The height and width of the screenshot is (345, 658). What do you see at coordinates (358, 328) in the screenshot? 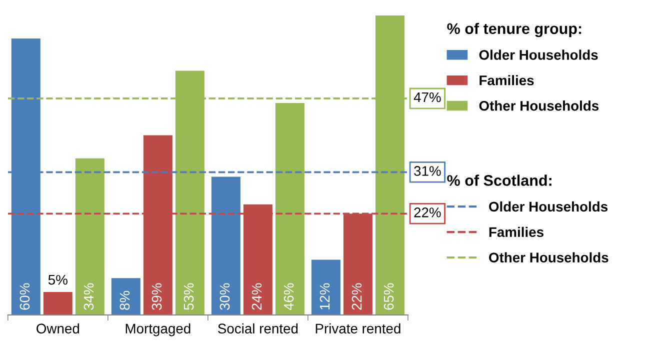
I see `x-tick-label: Private rented` at bounding box center [358, 328].